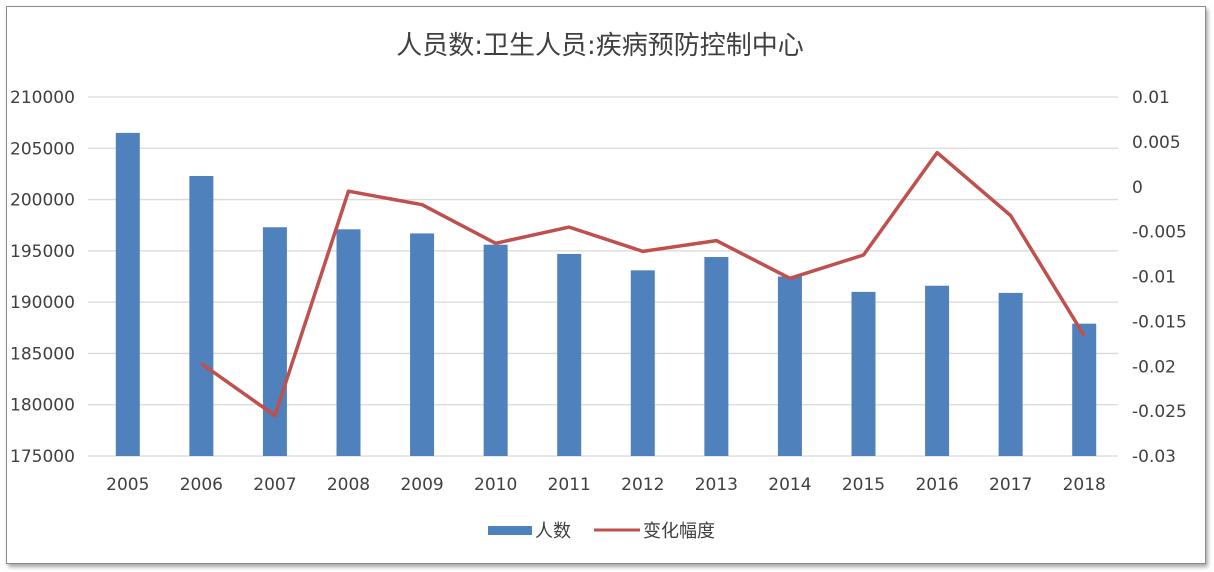 The width and height of the screenshot is (1214, 572). Describe the element at coordinates (495, 485) in the screenshot. I see `x-tick-label: 2010` at that location.